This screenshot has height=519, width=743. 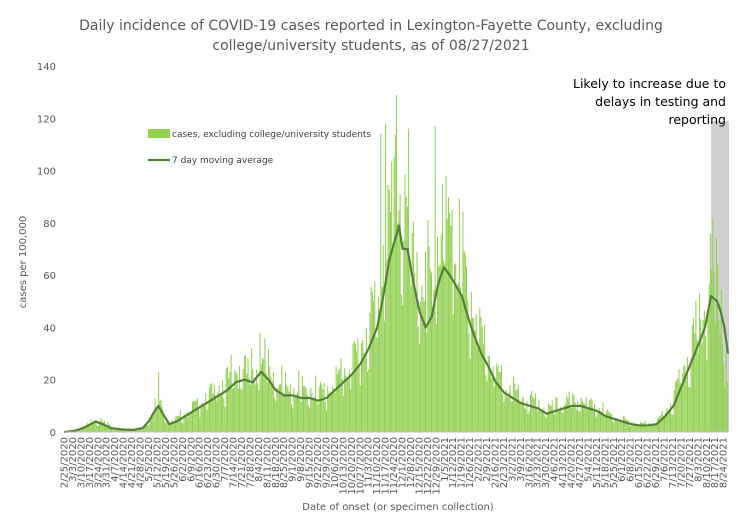 What do you see at coordinates (697, 119) in the screenshot?
I see `annotation-line3: reporting` at bounding box center [697, 119].